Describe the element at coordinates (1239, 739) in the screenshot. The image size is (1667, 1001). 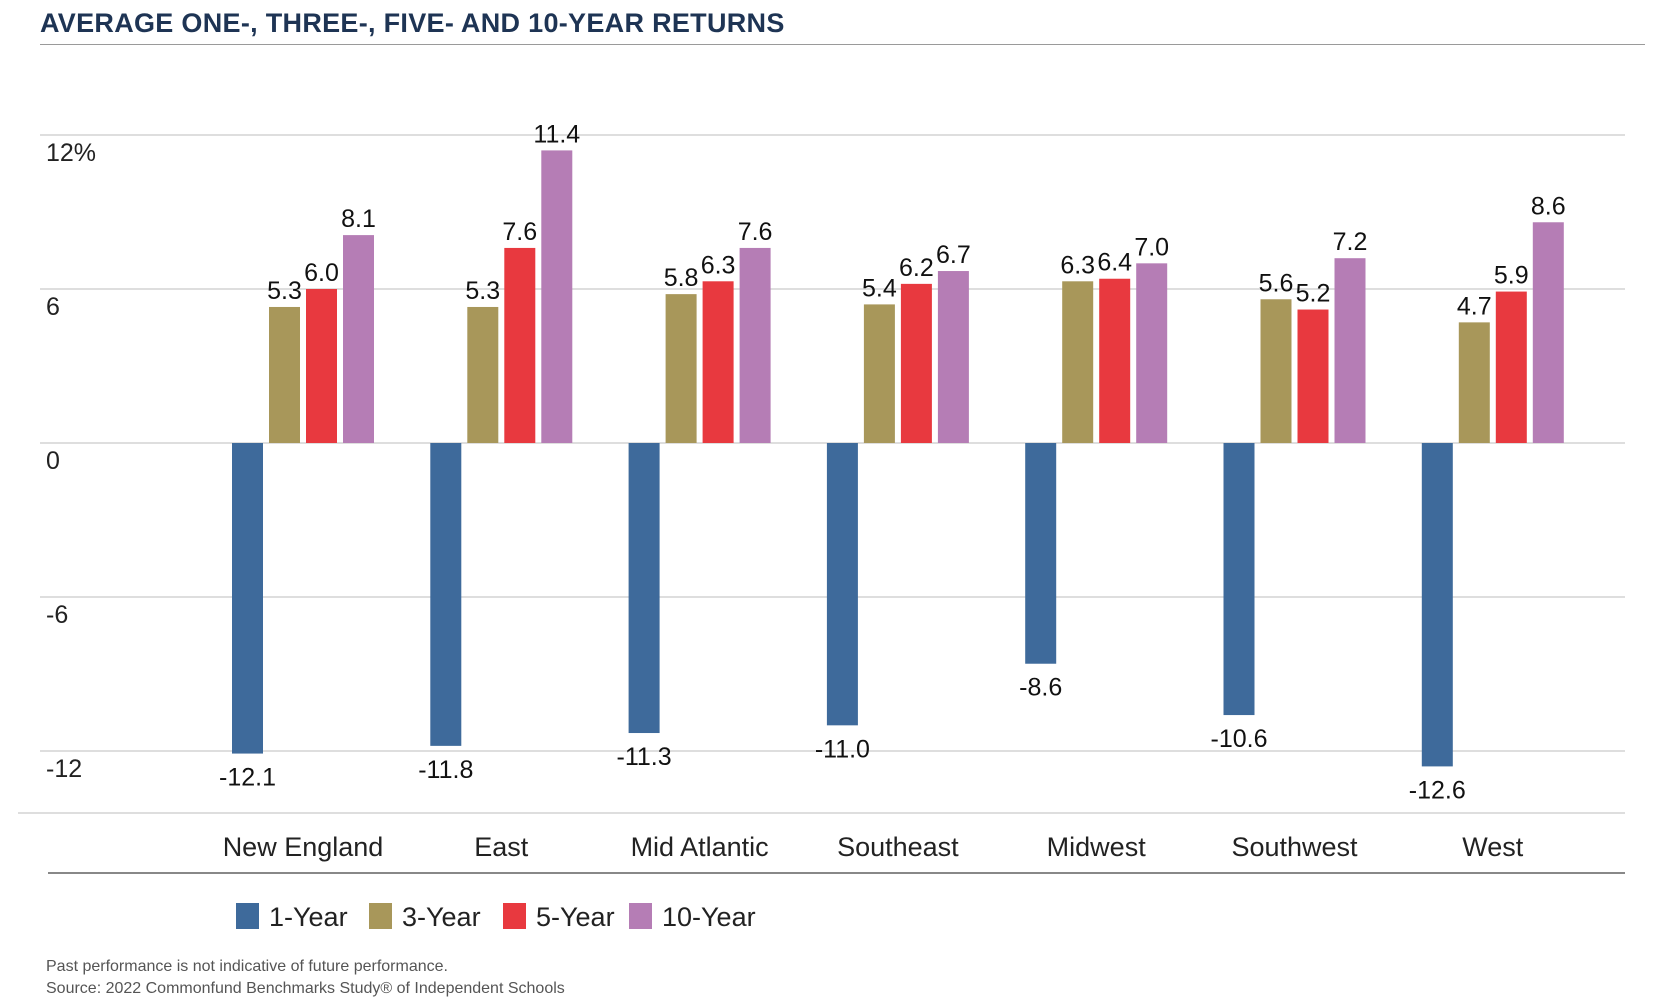
I see `data-label: -10.6` at that location.